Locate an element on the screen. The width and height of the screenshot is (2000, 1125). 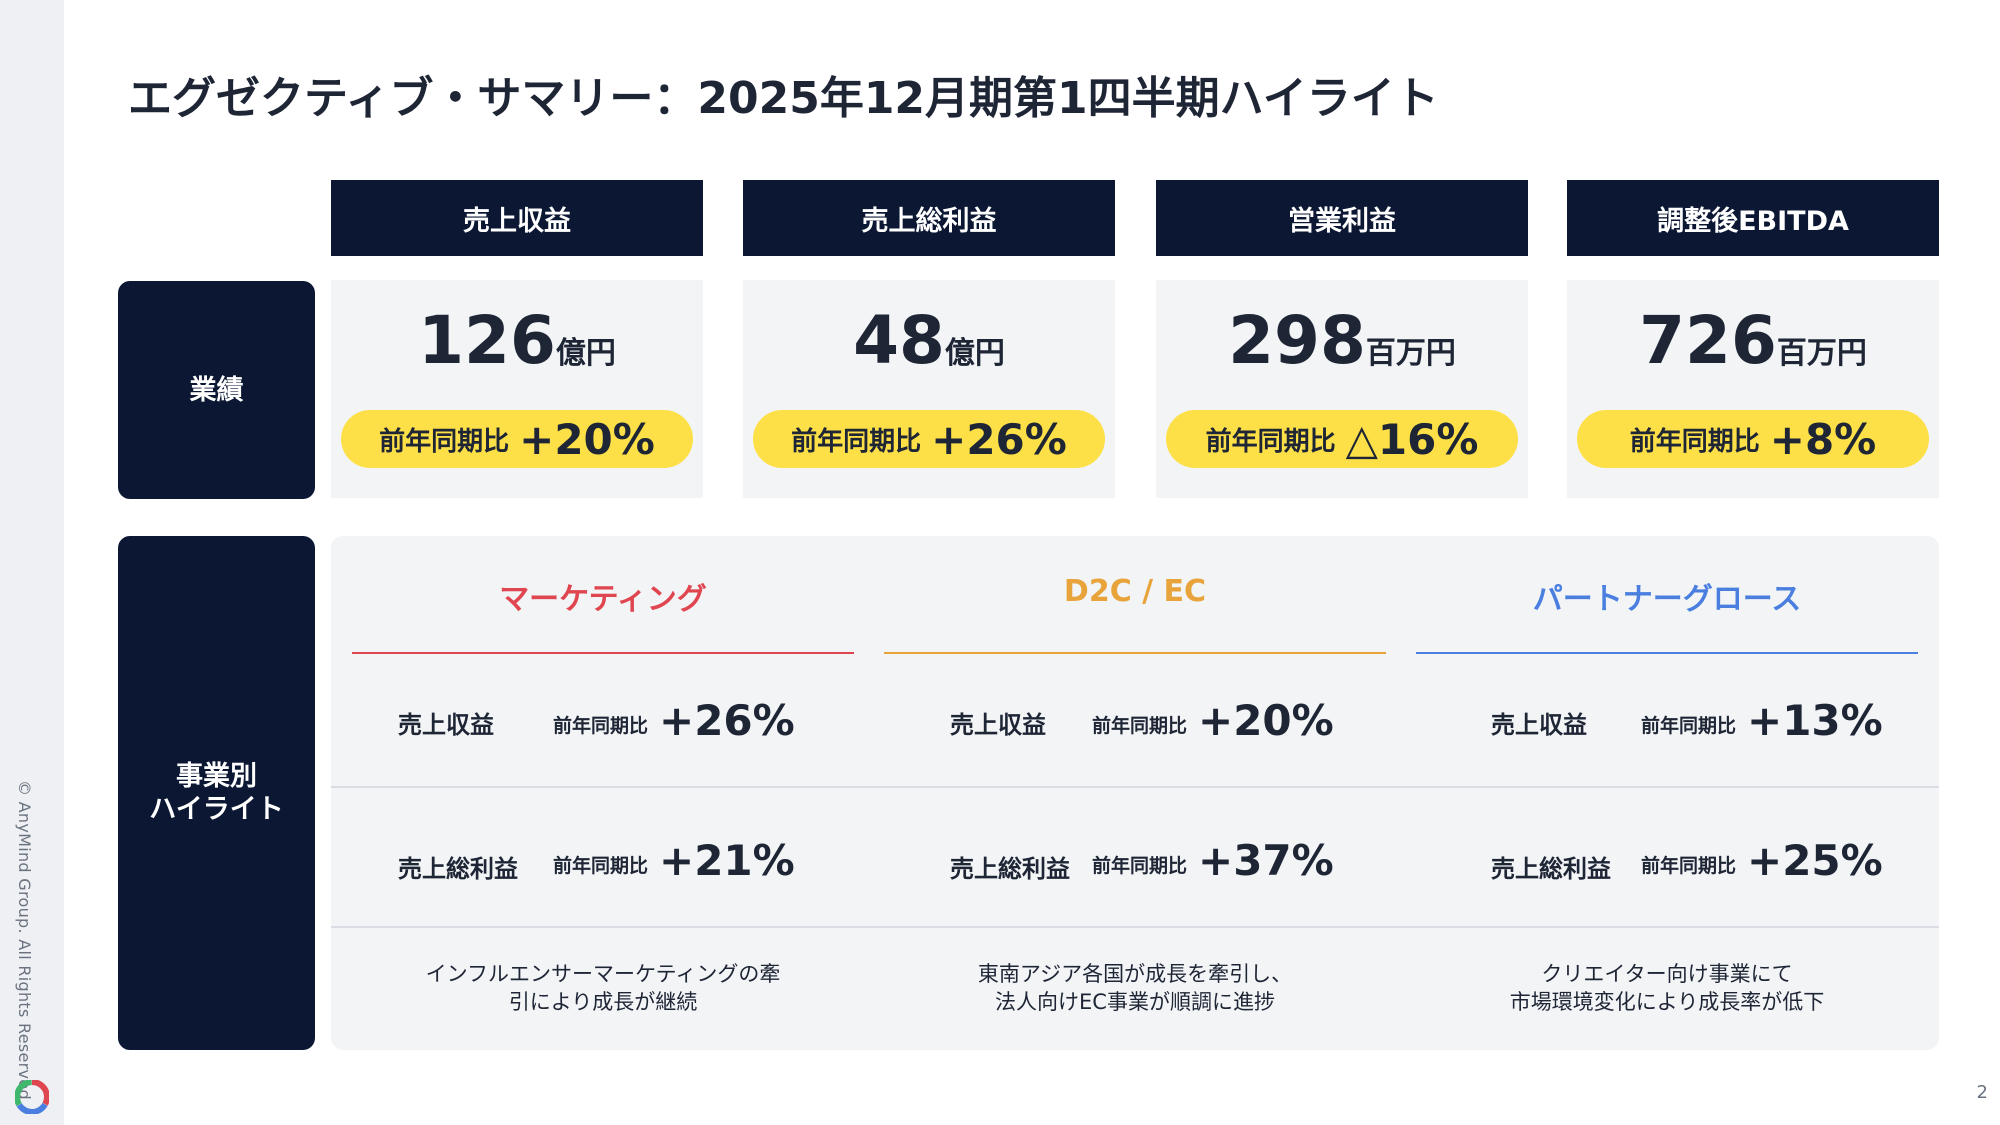
metric-header-operating-profit: 営業利益 is located at coordinates (1342, 218).